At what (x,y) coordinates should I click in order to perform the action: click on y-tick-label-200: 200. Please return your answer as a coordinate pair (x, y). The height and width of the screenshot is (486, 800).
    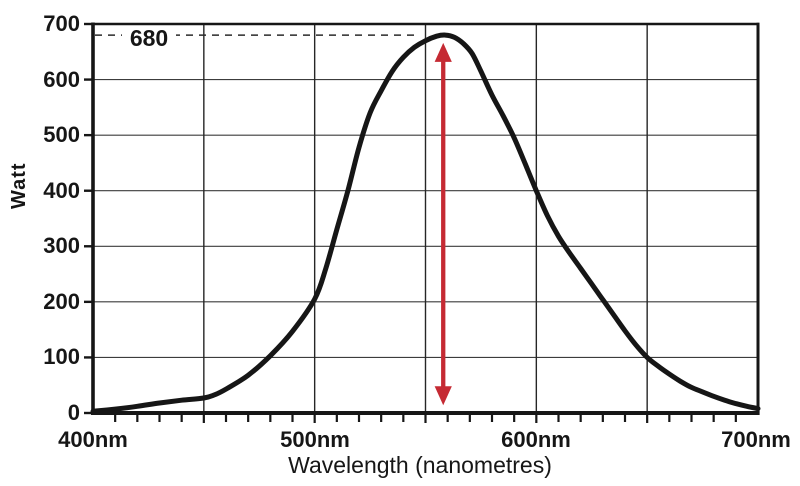
    Looking at the image, I should click on (61, 301).